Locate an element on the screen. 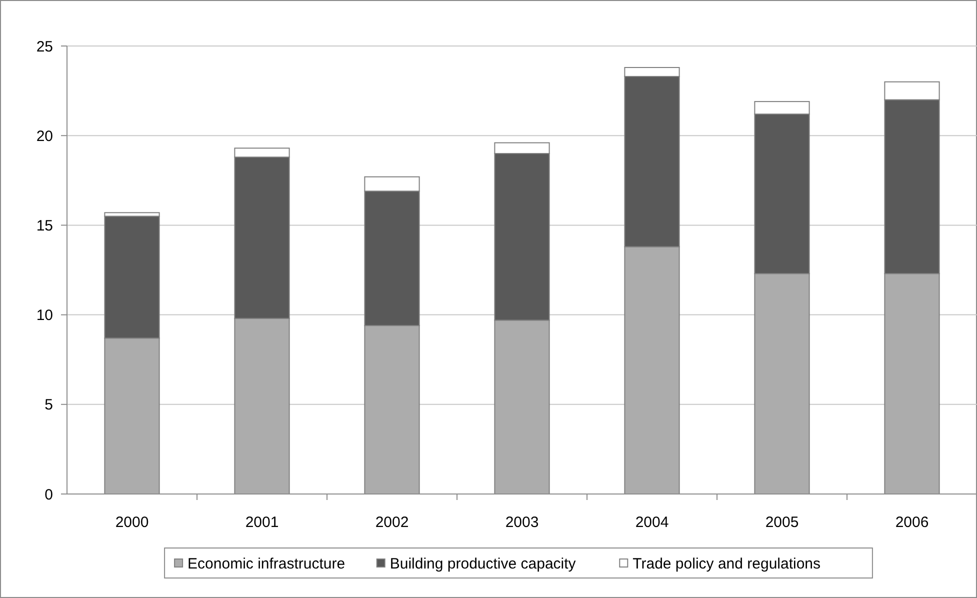 This screenshot has width=977, height=598. legend-label: Trade policy and regulations is located at coordinates (726, 563).